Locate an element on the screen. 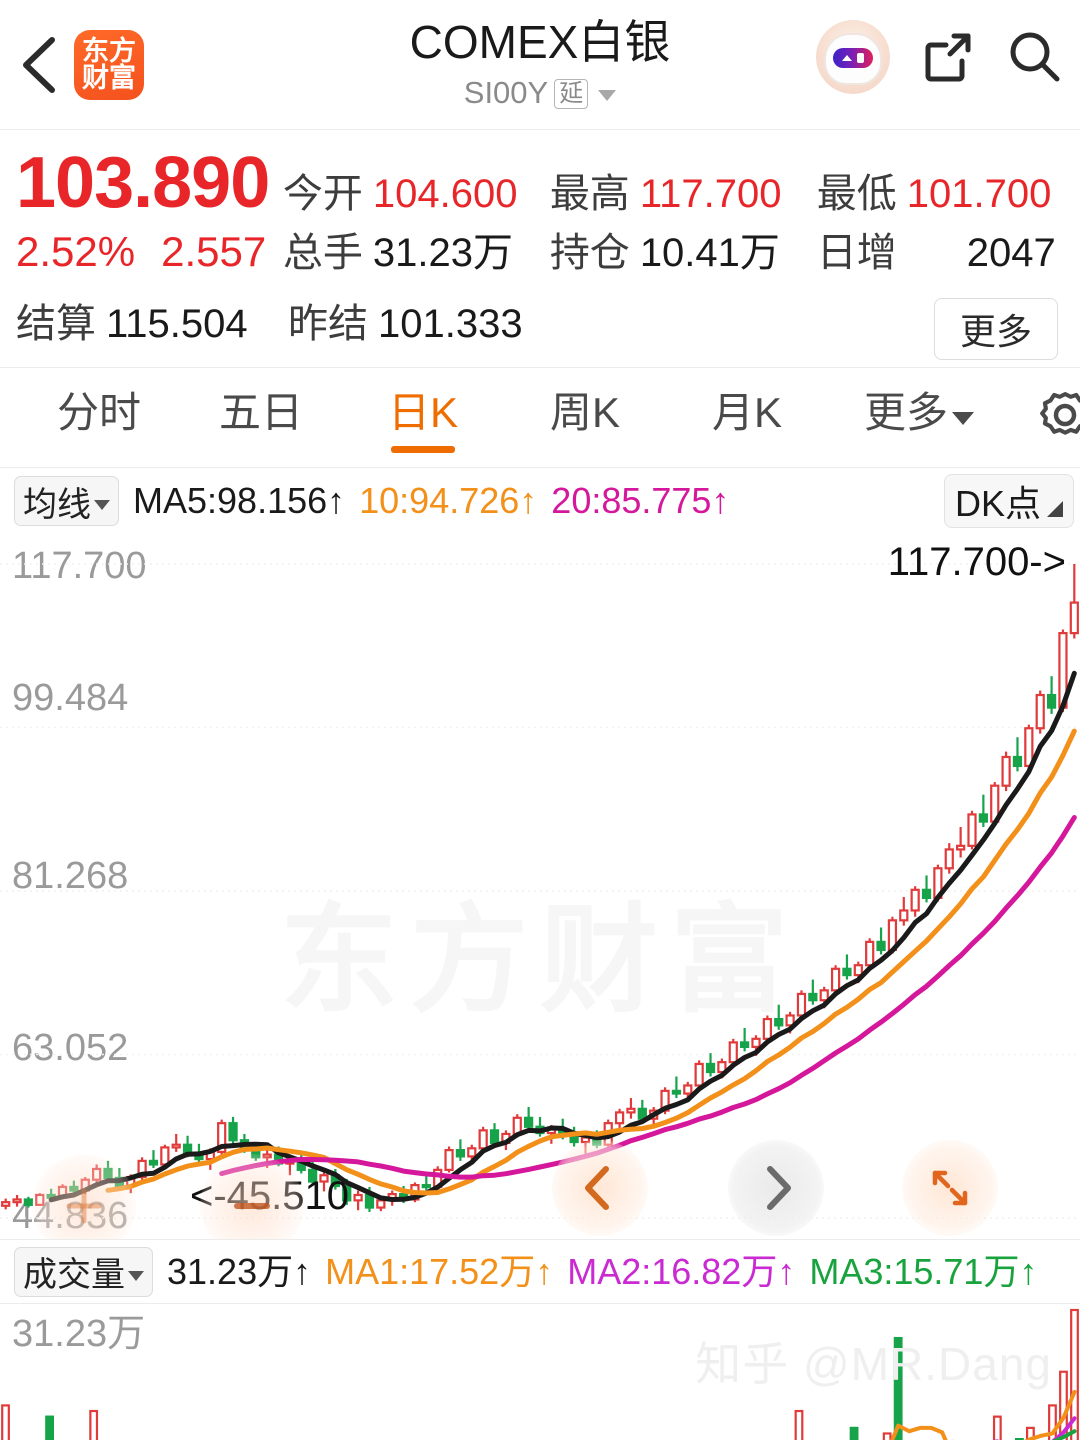 The image size is (1080, 1440). search-icon is located at coordinates (1035, 57).